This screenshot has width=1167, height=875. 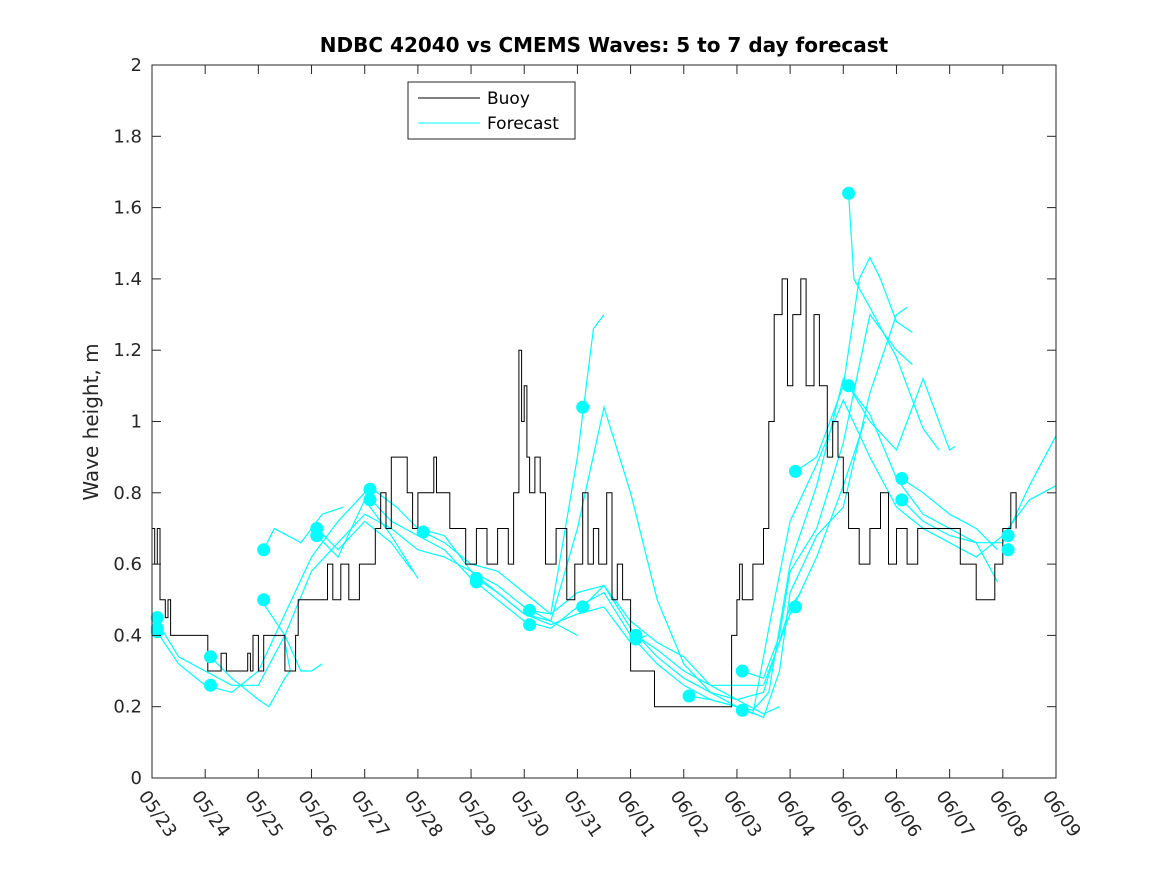 What do you see at coordinates (508, 99) in the screenshot?
I see `legend-label-buoy: Buoy` at bounding box center [508, 99].